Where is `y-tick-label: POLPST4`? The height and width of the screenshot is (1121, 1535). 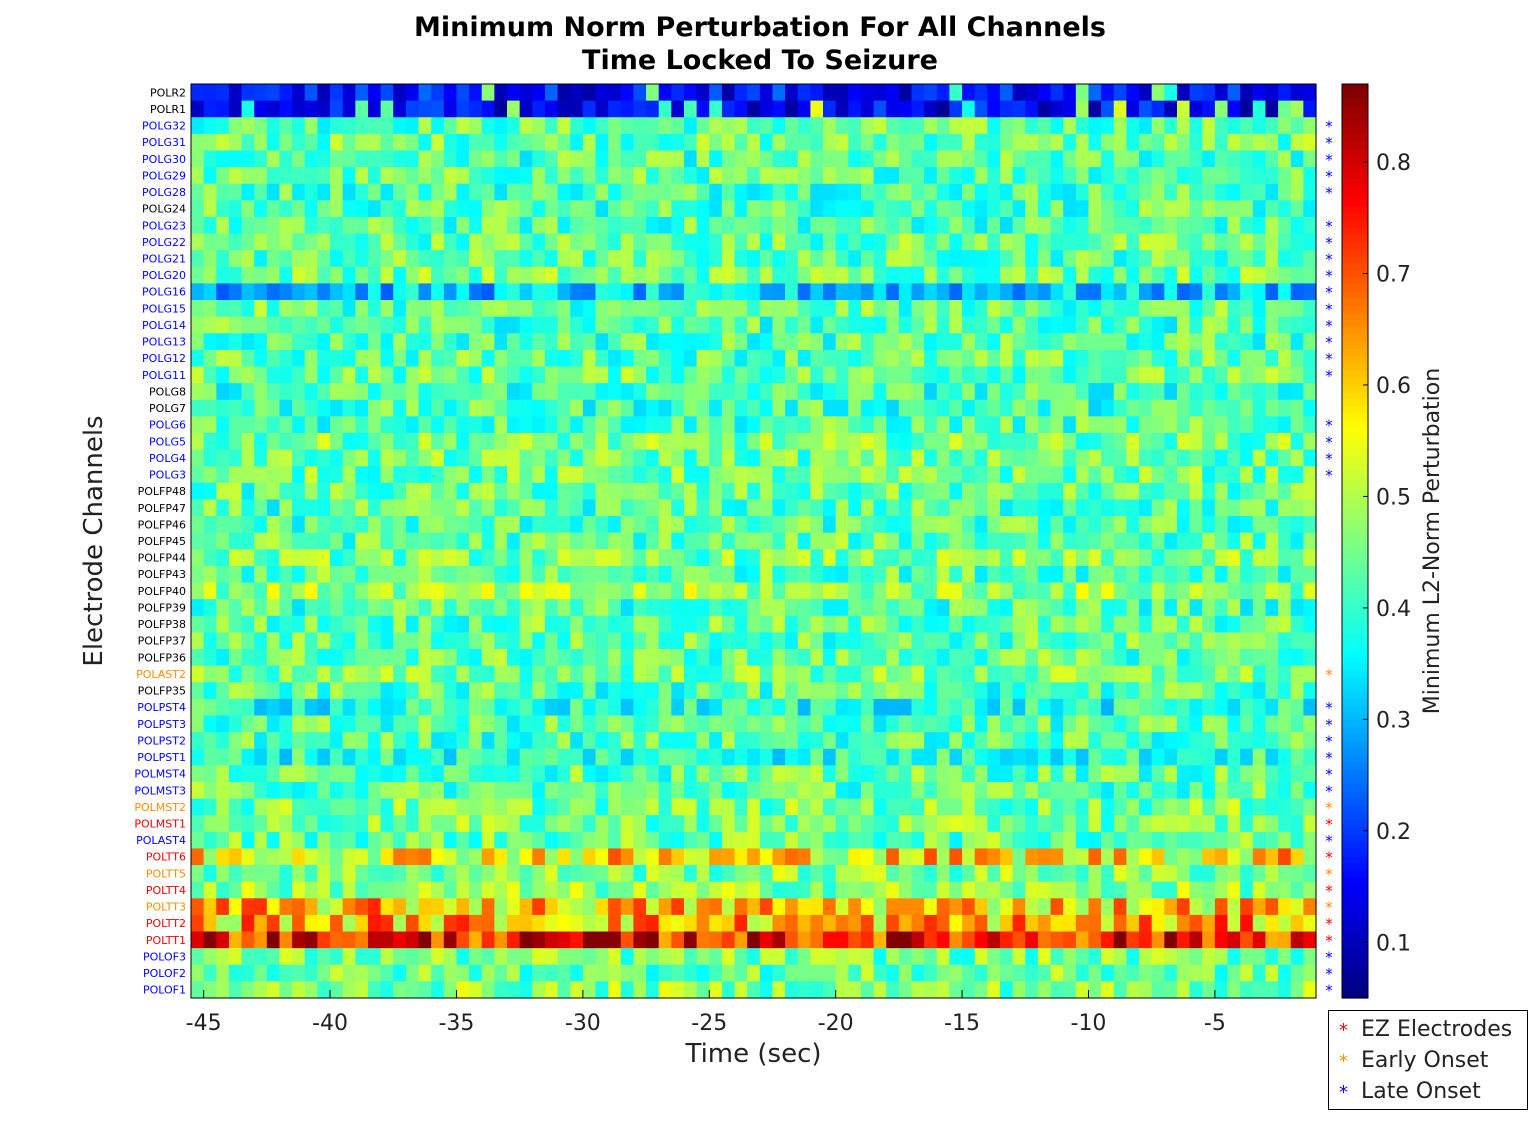
y-tick-label: POLPST4 is located at coordinates (161, 707).